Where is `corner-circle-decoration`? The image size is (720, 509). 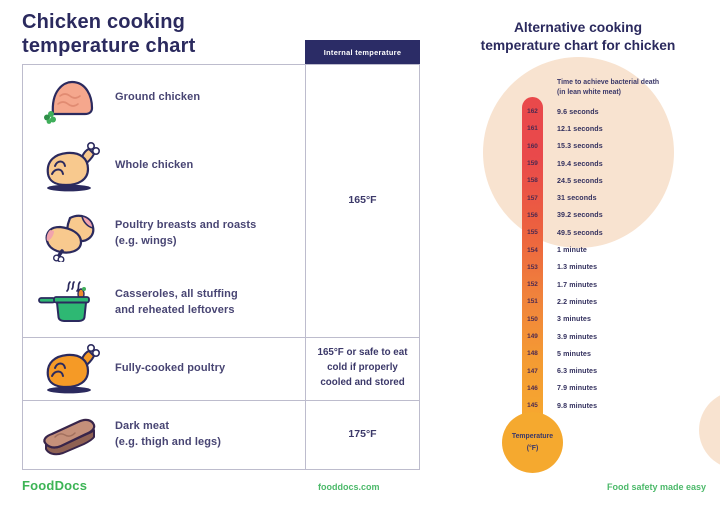 corner-circle-decoration is located at coordinates (709, 430).